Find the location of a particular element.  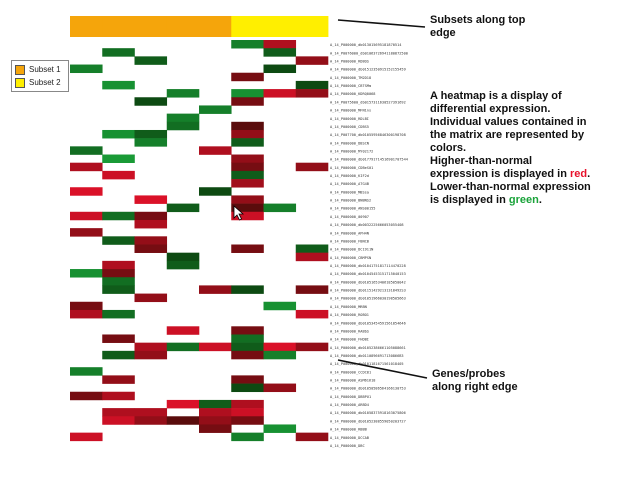

gene-label: A_14_P000000_DBSCN is located at coordinates (349, 143).